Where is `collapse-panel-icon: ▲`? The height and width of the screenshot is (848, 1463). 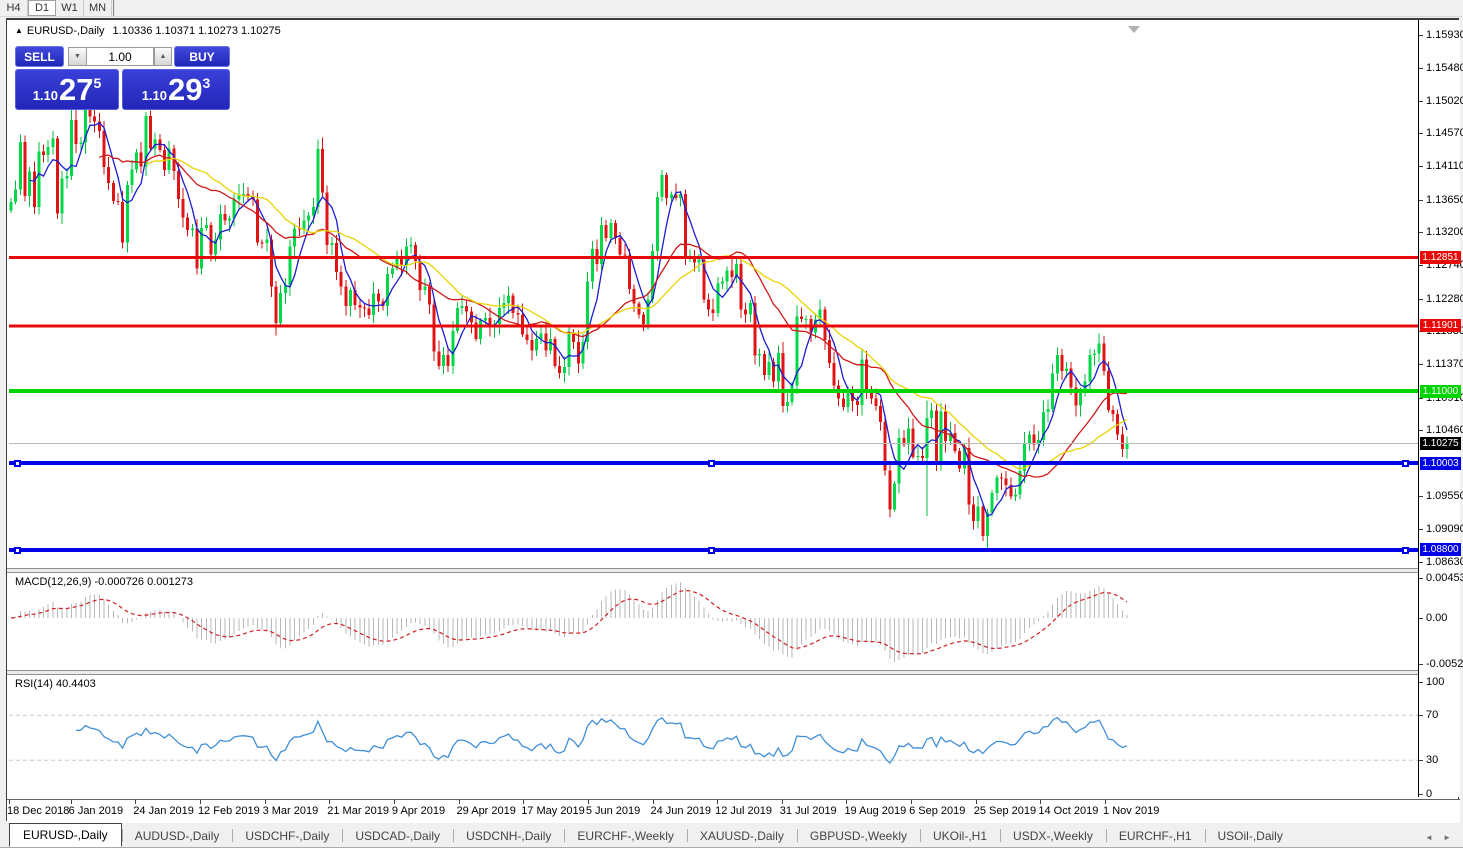
collapse-panel-icon: ▲ is located at coordinates (19, 30).